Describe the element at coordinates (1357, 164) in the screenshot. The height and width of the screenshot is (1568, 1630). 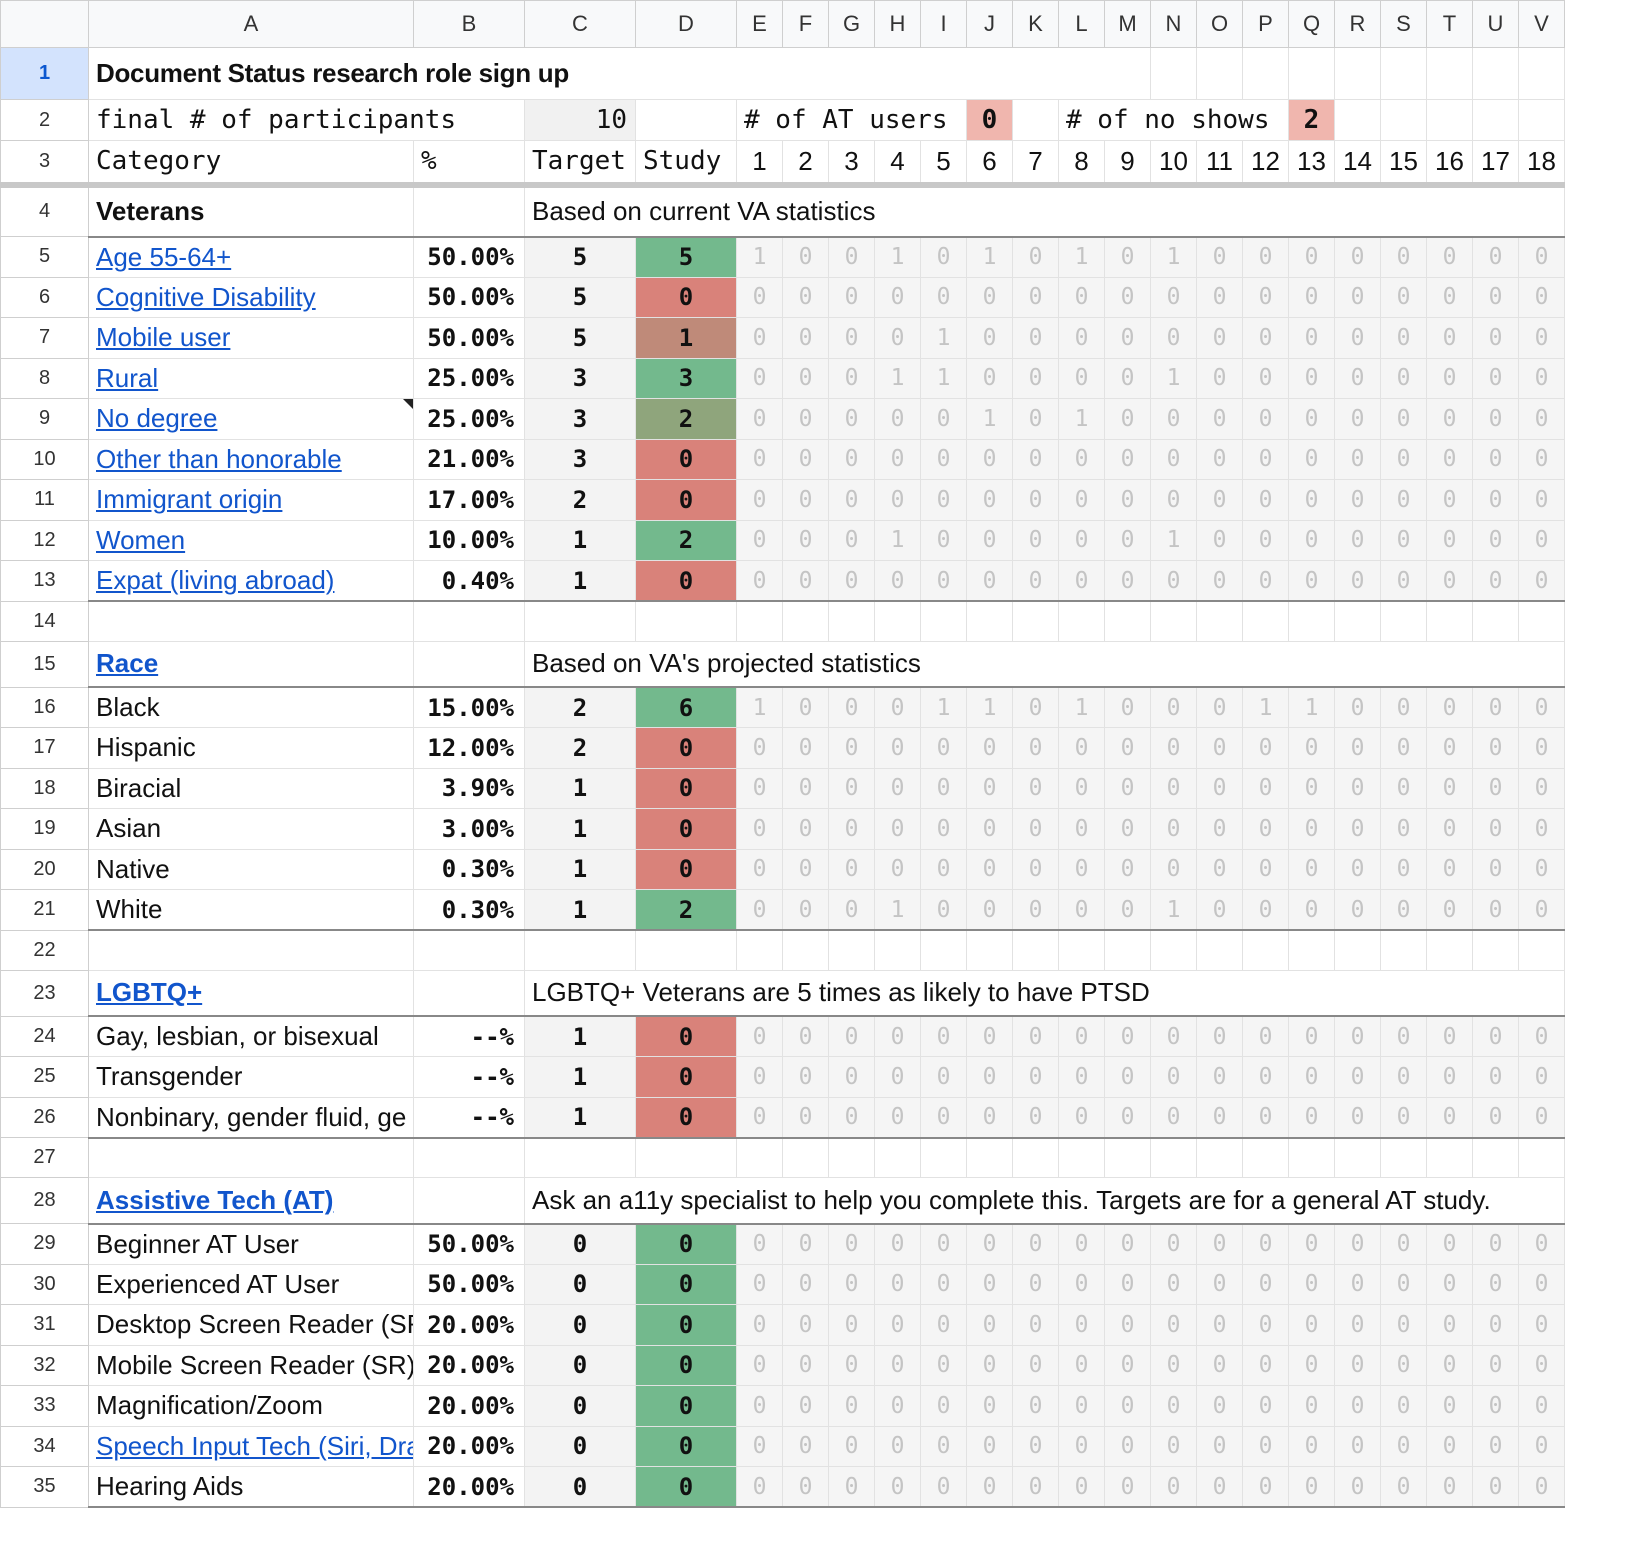
I see `session-number-header: 14` at that location.